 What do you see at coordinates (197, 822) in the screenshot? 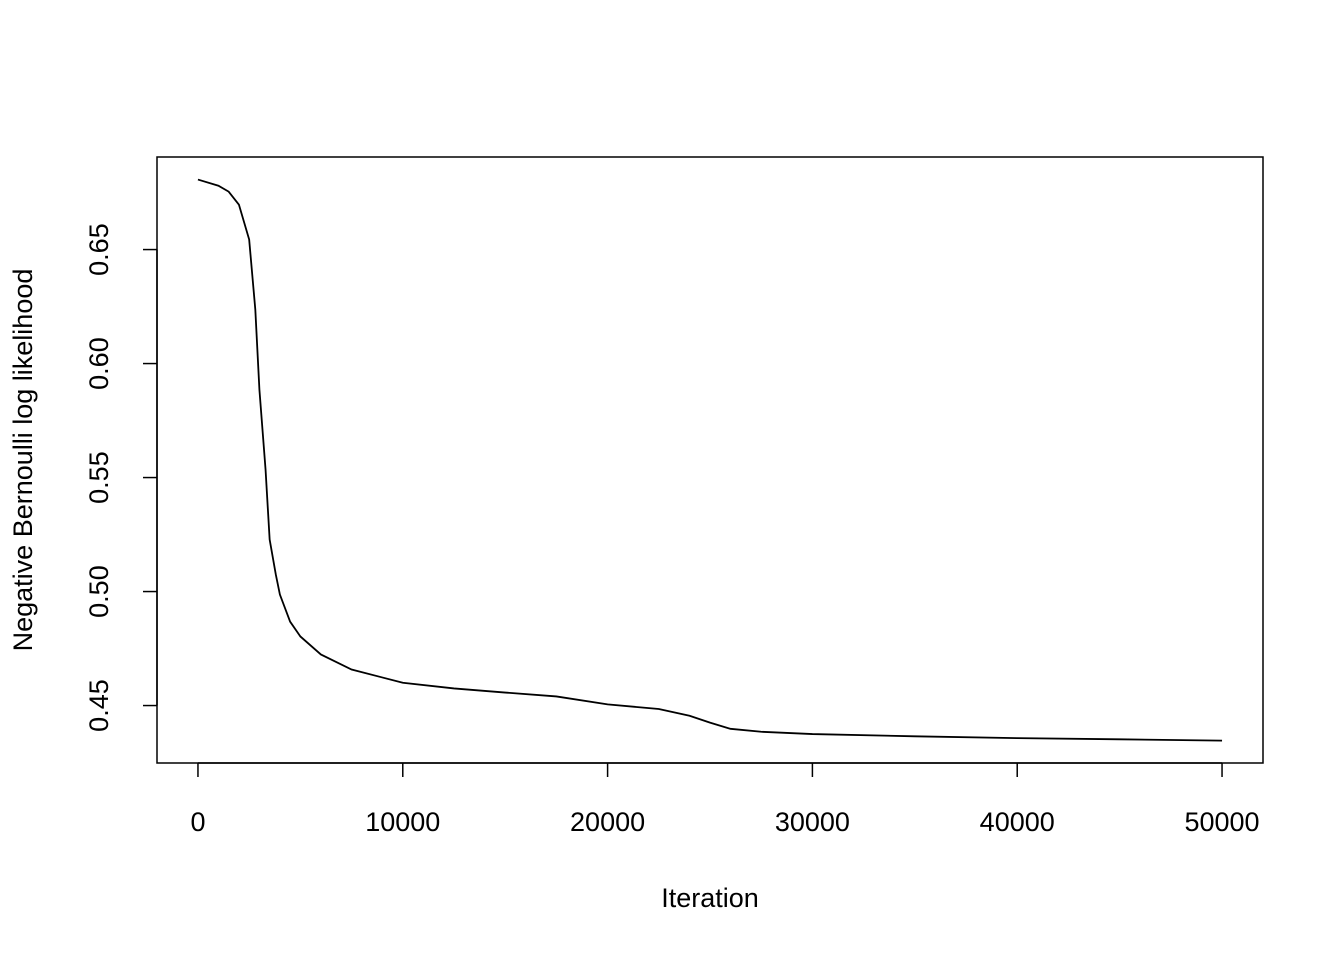
I see `x-tick-label: 0` at bounding box center [197, 822].